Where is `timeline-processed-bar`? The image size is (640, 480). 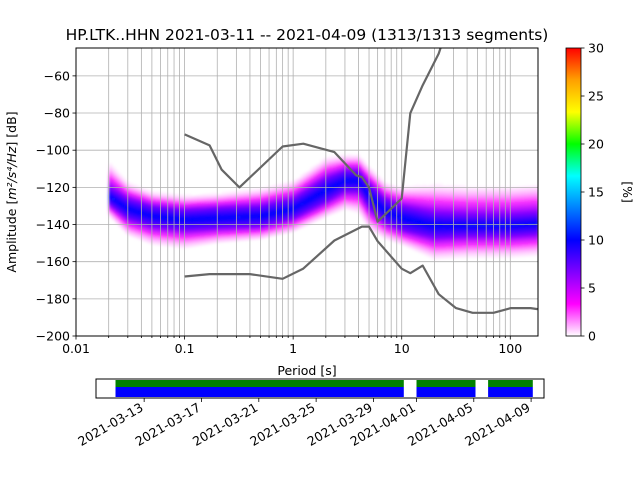
timeline-processed-bar is located at coordinates (259, 383).